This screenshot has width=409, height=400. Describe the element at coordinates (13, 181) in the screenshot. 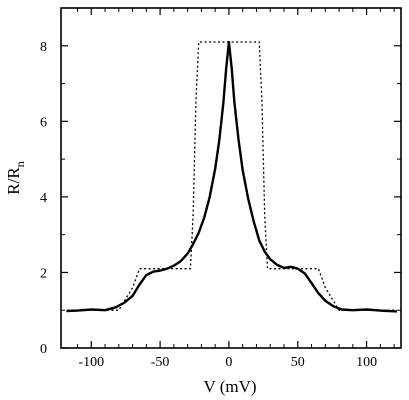

I see `y-axis-title: R/R` at that location.